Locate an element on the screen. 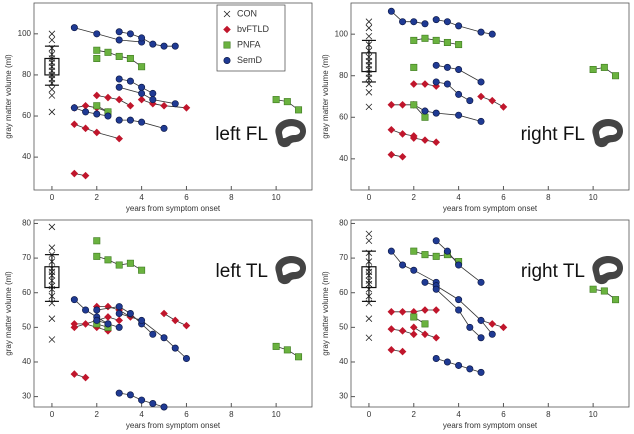 This screenshot has height=434, width=634. x-tick-label: 4 is located at coordinates (458, 414).